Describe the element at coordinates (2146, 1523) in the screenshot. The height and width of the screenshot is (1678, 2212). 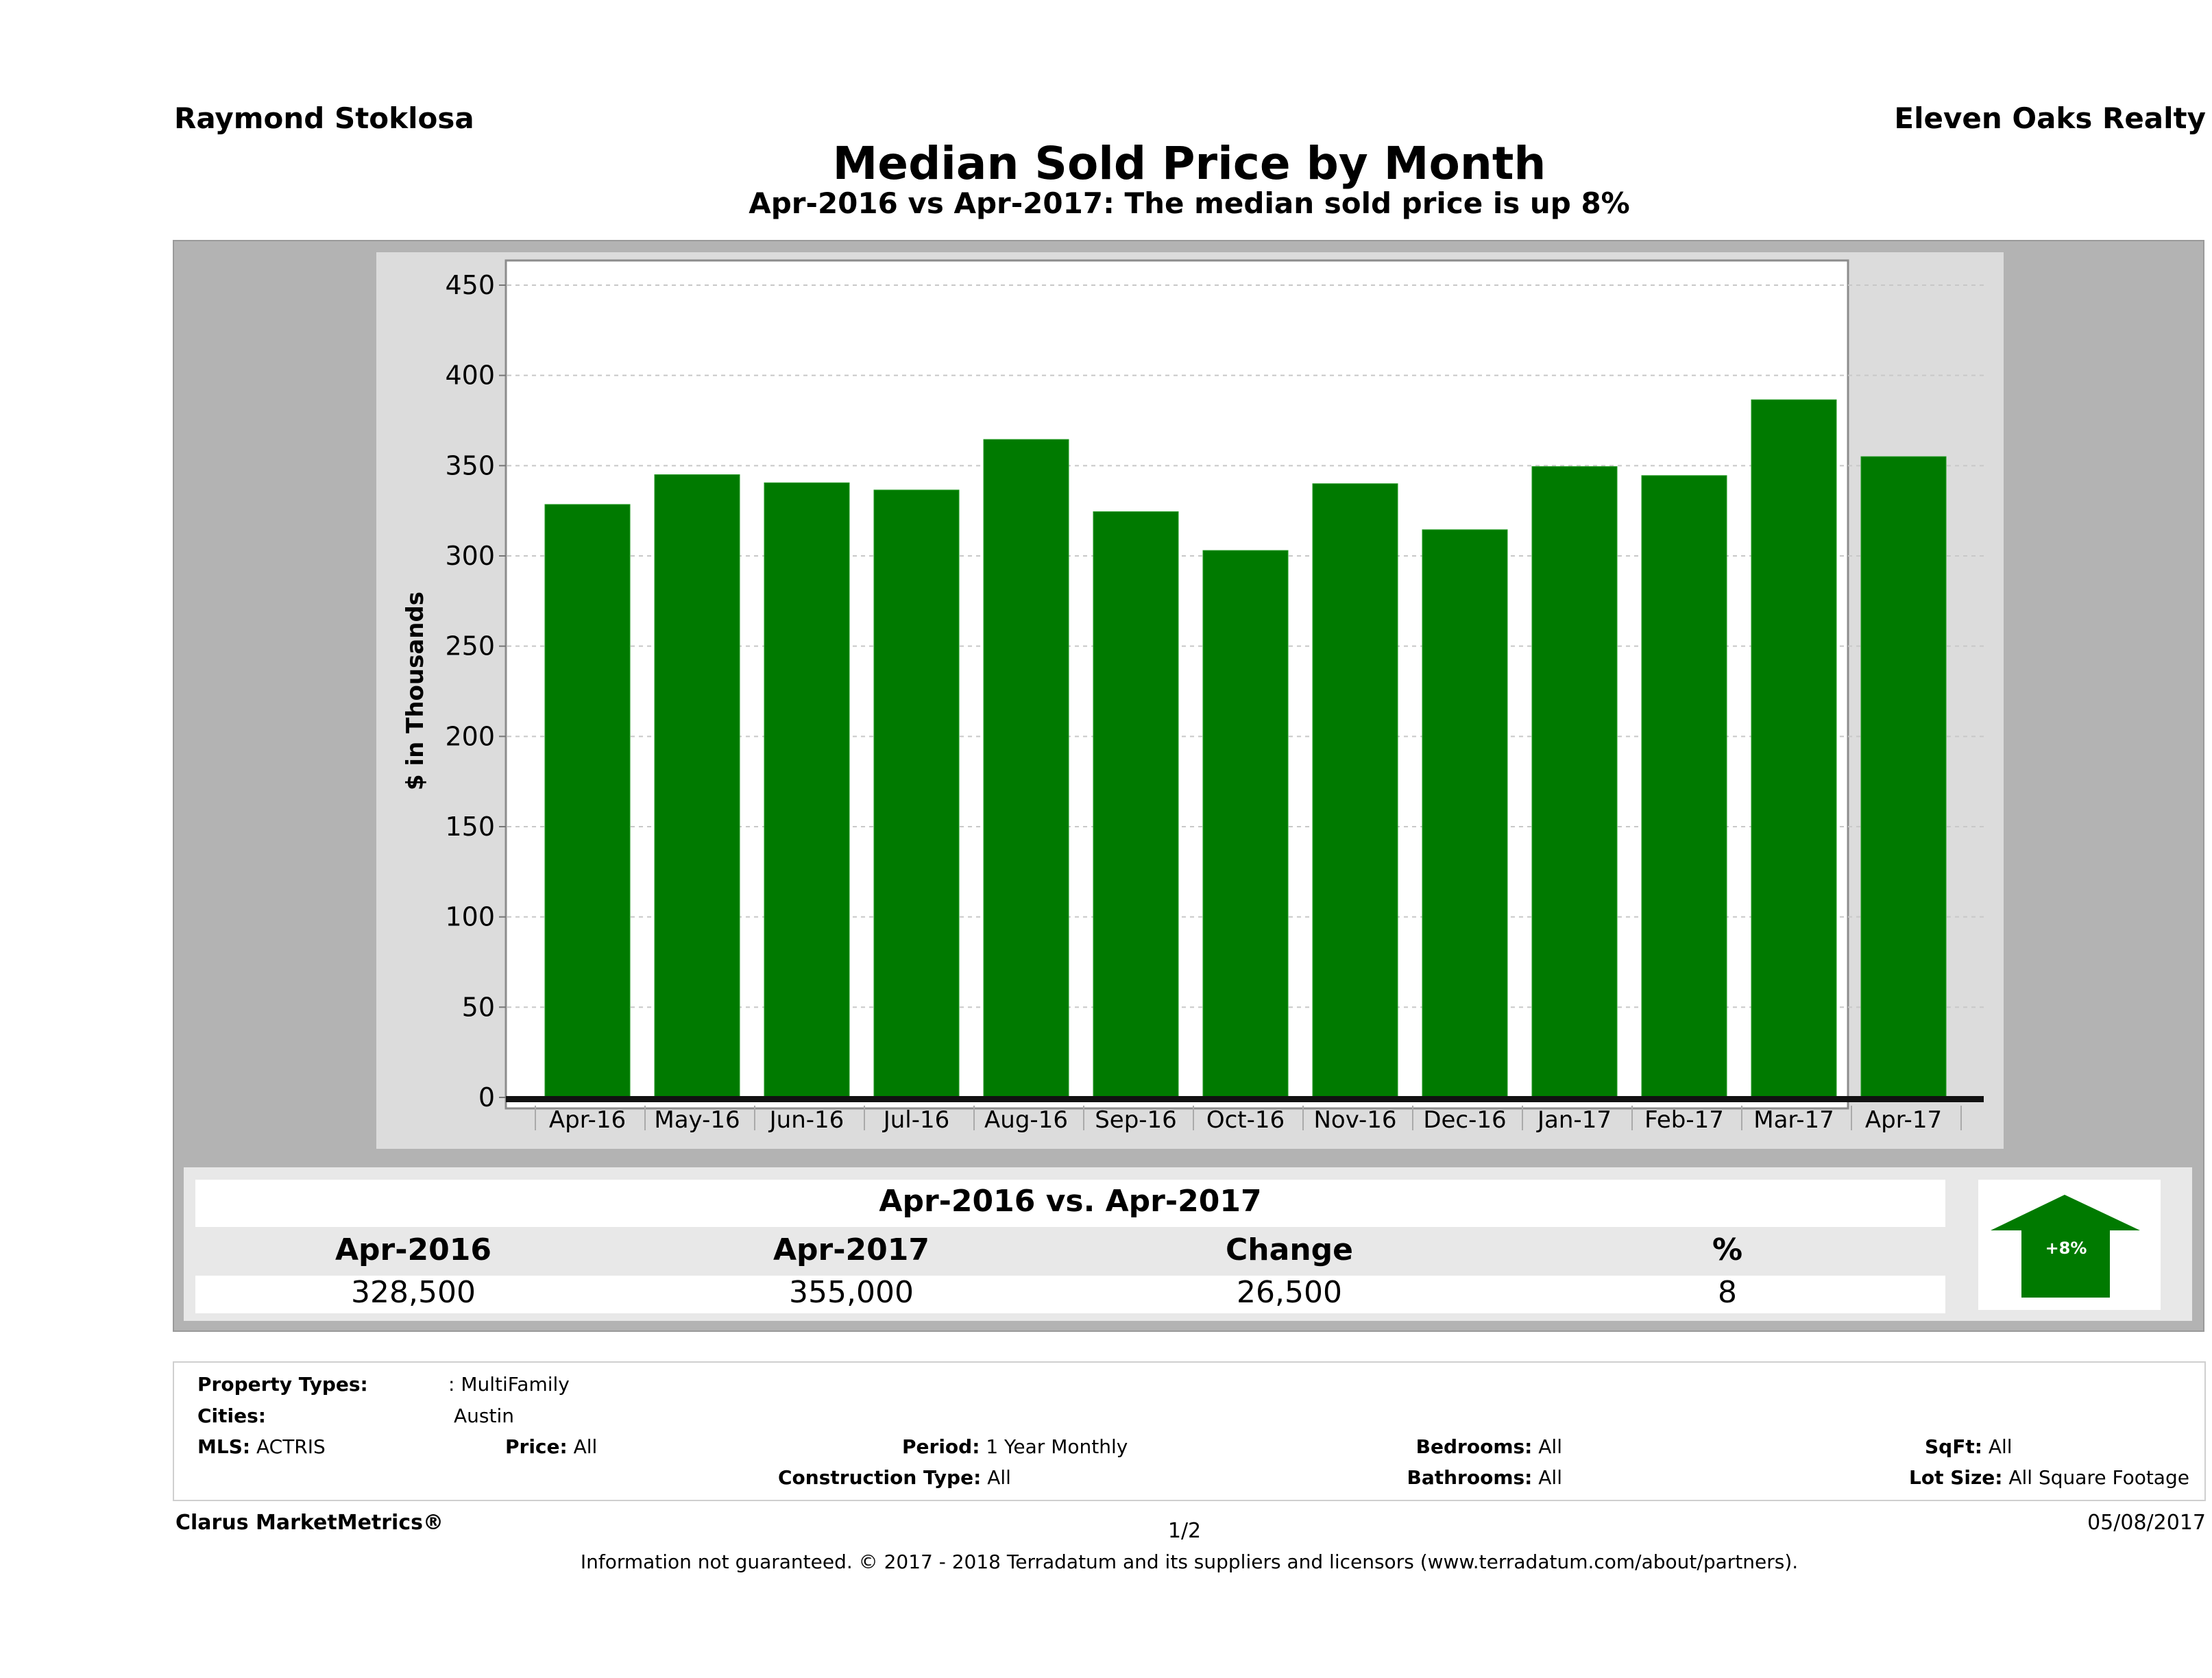
I see `report-date: 05/08/2017` at that location.